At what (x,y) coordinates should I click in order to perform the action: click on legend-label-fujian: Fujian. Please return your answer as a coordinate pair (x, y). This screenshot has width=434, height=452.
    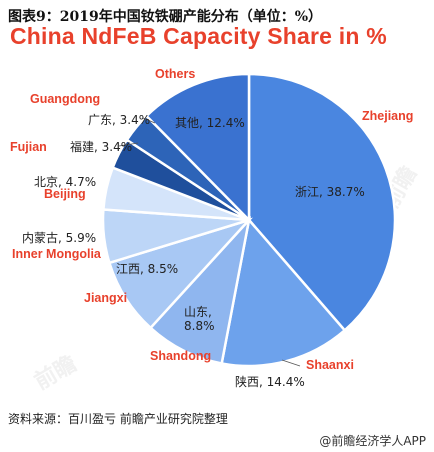
    Looking at the image, I should click on (28, 147).